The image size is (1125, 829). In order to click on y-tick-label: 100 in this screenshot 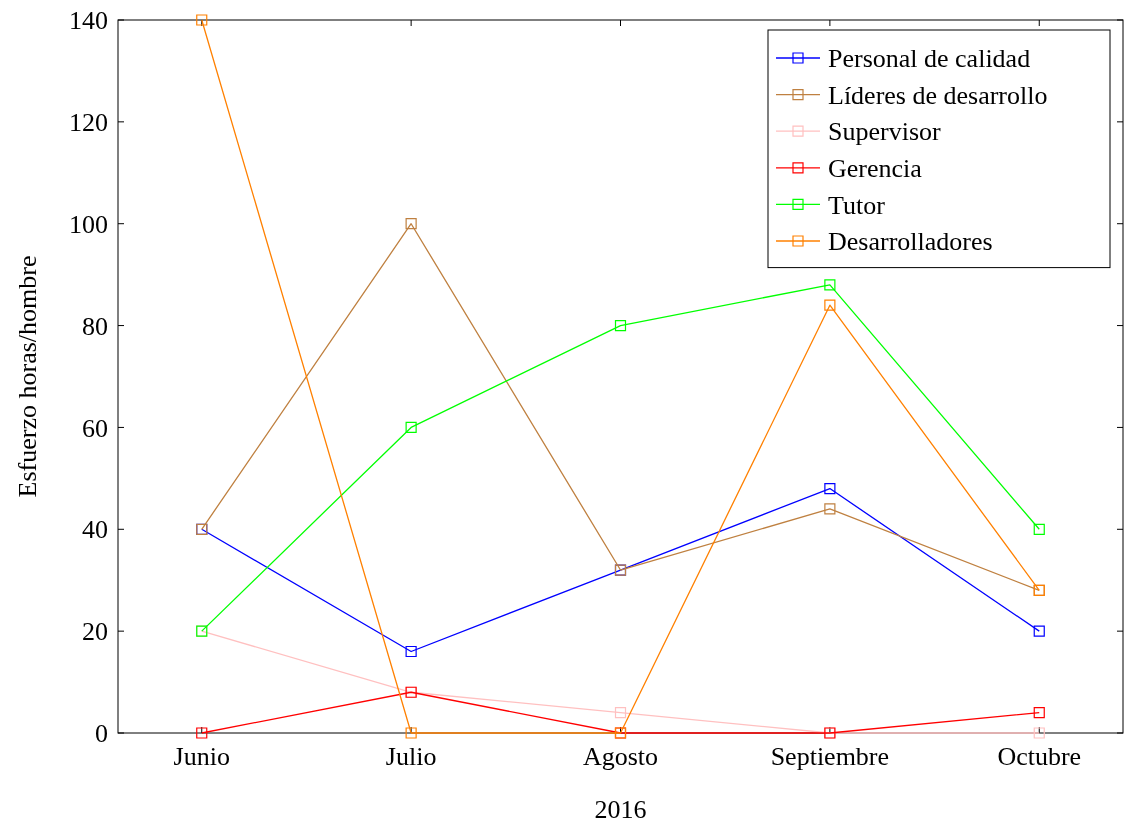, I will do `click(88, 224)`.